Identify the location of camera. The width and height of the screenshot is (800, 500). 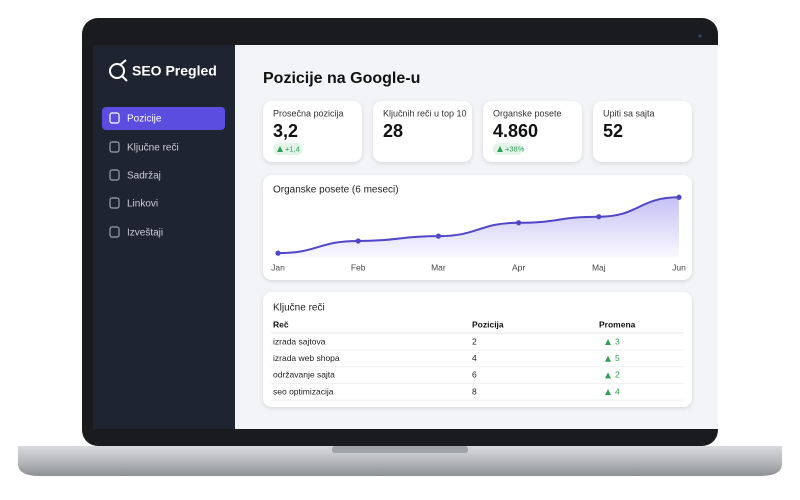
(700, 36).